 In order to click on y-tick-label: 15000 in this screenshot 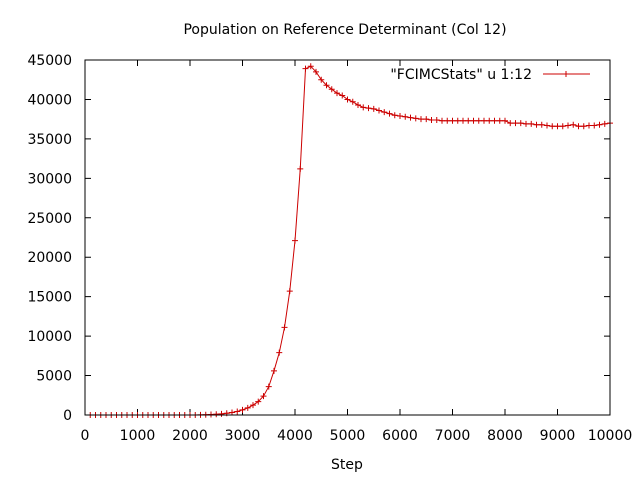, I will do `click(49, 298)`.